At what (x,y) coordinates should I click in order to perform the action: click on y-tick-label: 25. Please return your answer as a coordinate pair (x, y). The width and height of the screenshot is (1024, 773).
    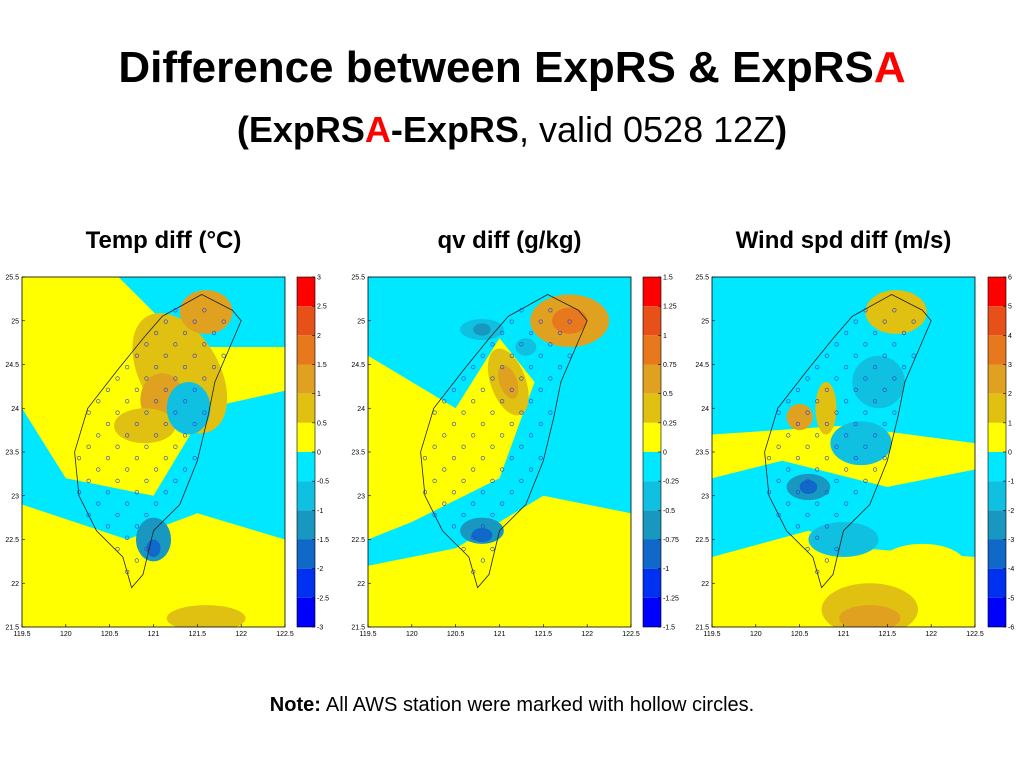
    Looking at the image, I should click on (705, 321).